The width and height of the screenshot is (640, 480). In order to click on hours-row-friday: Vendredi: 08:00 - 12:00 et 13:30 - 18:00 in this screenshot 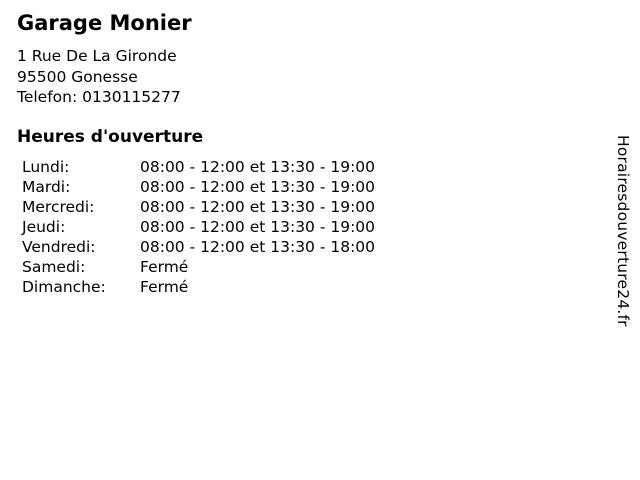, I will do `click(198, 247)`.